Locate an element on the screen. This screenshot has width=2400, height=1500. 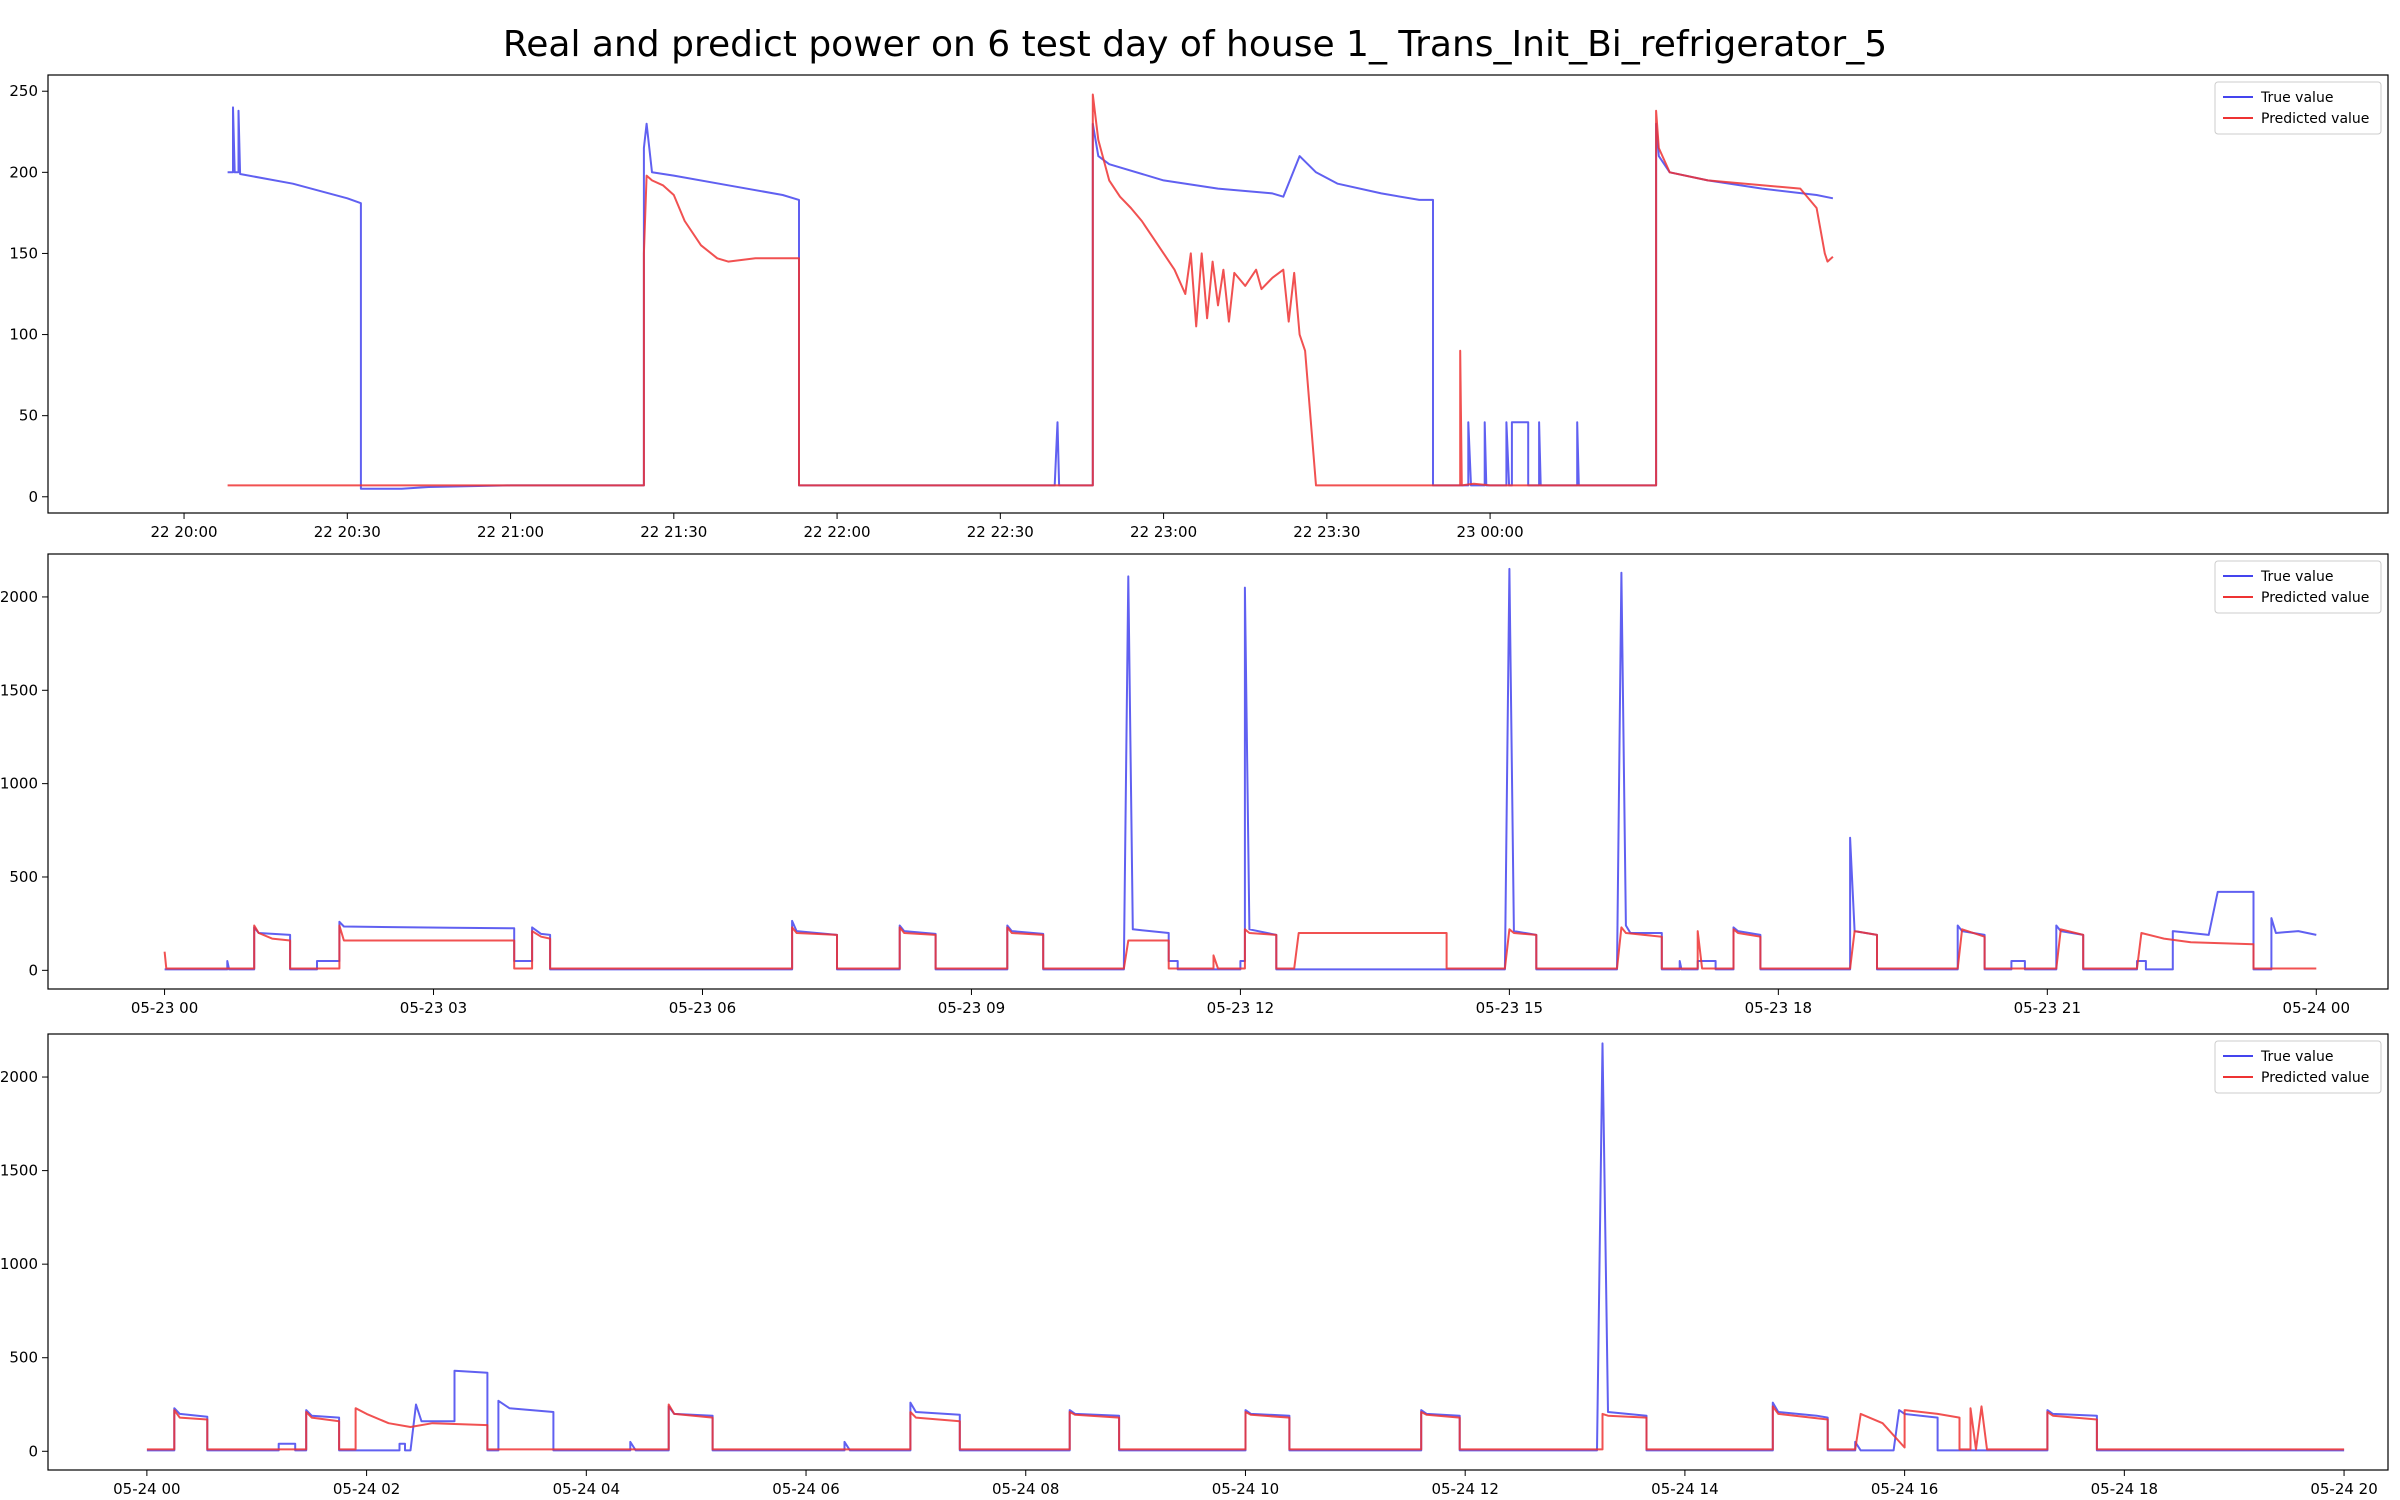
x-tick-label: 22 21:30 is located at coordinates (673, 532).